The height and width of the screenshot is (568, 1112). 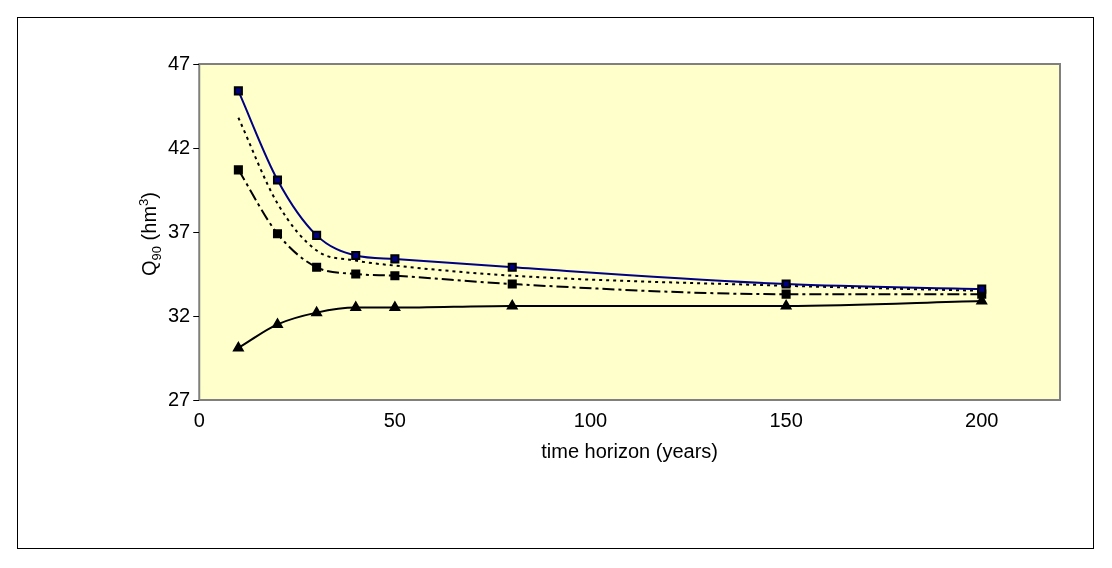 I want to click on y-tick-label: 47, so click(x=179, y=62).